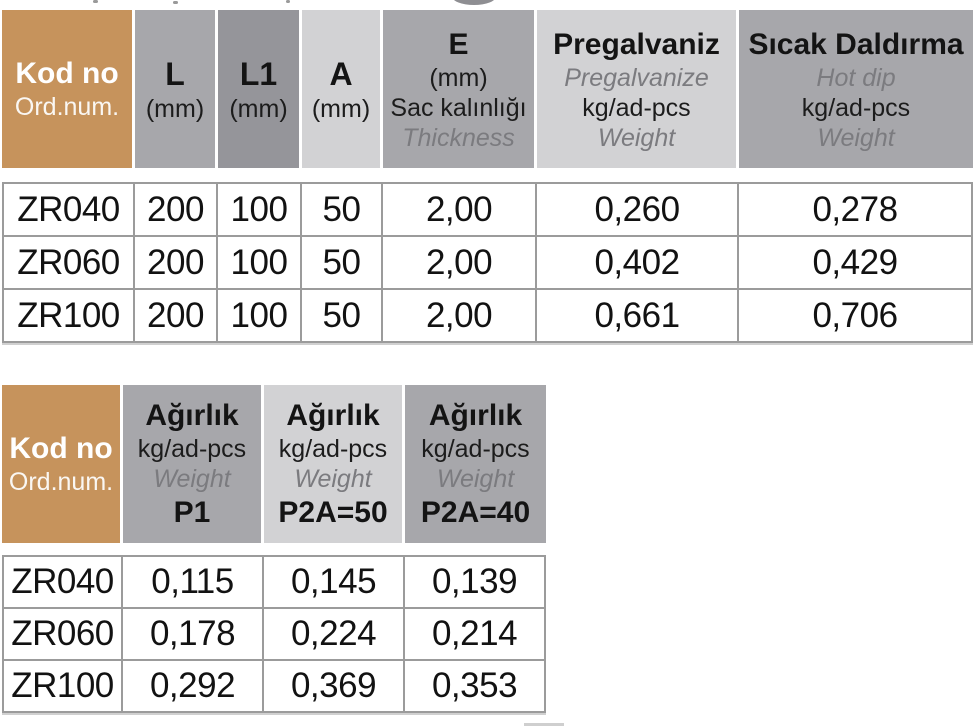 The width and height of the screenshot is (976, 726). I want to click on column-label-en: Thickness, so click(458, 137).